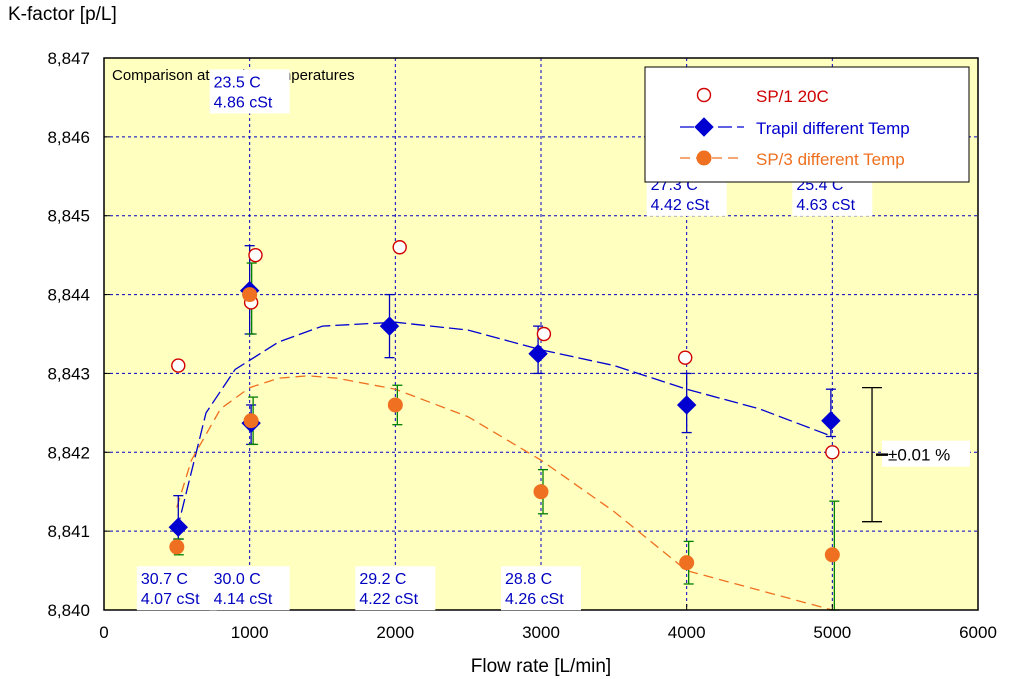  Describe the element at coordinates (237, 82) in the screenshot. I see `annotation-temperature: 23.5 C` at that location.